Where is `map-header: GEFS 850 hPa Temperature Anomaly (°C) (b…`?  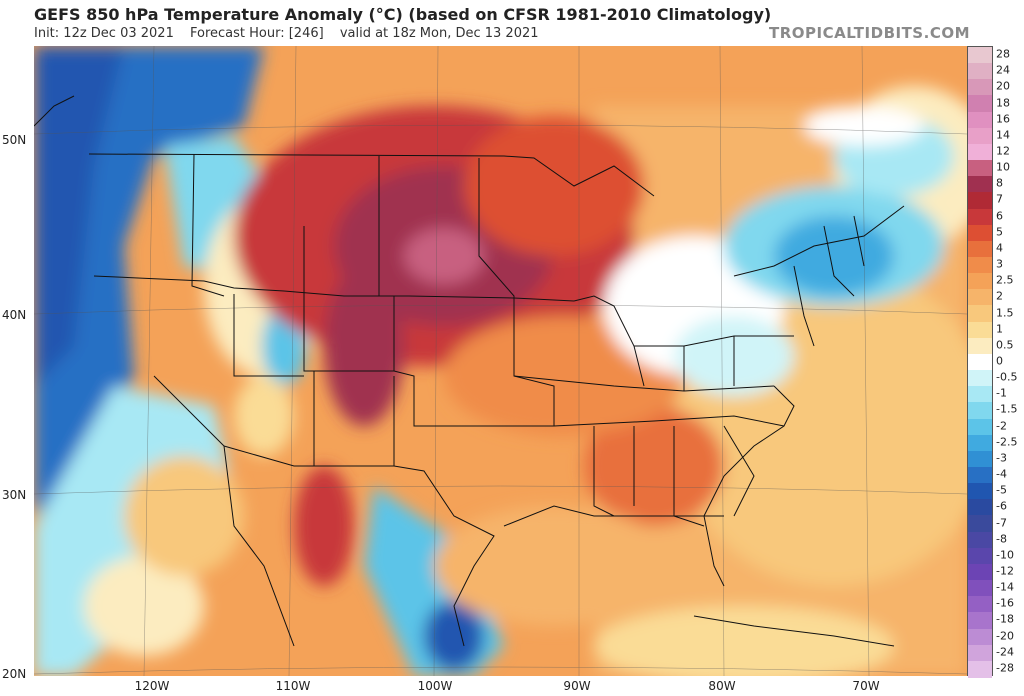
map-header: GEFS 850 hPa Temperature Anomaly (°C) (b… is located at coordinates (512, 23).